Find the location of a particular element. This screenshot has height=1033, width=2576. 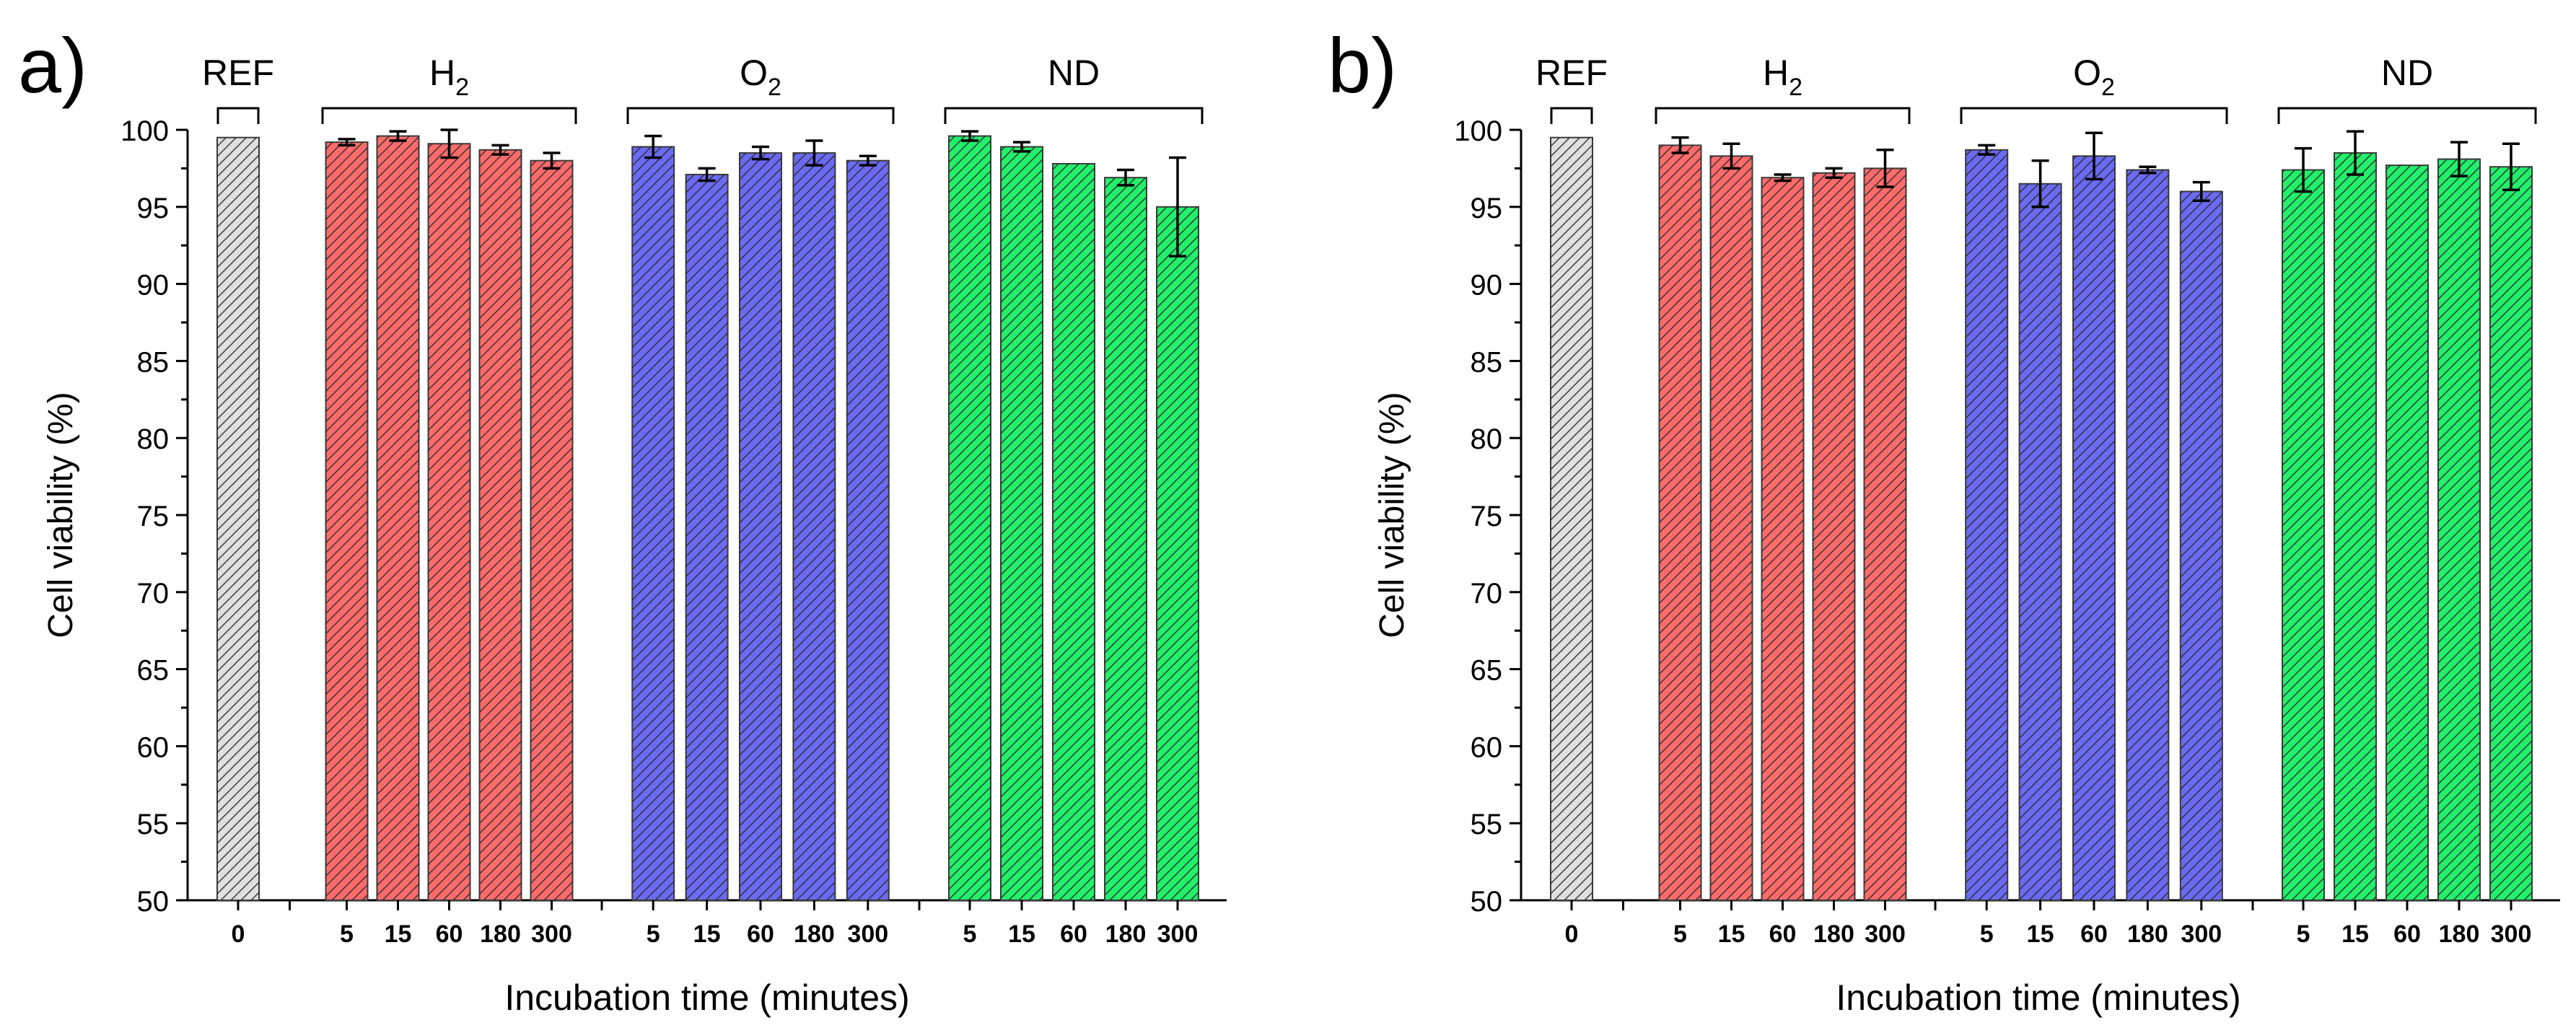

panel-label: a) is located at coordinates (52, 65).